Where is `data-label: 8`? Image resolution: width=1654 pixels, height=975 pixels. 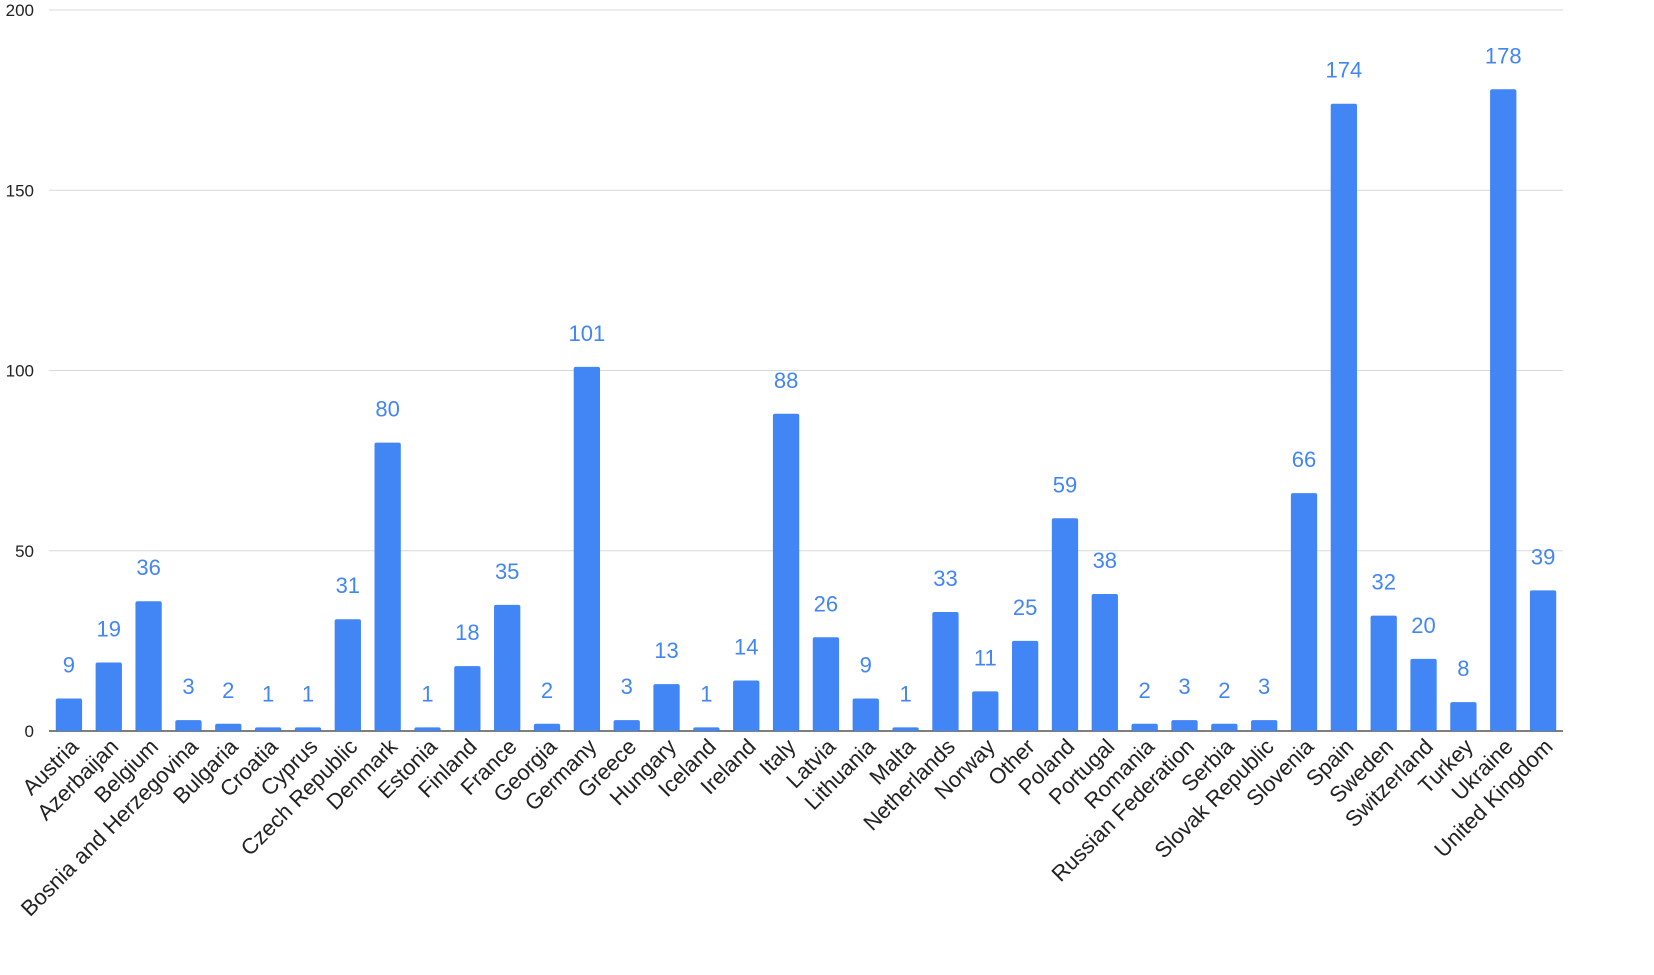
data-label: 8 is located at coordinates (1463, 668).